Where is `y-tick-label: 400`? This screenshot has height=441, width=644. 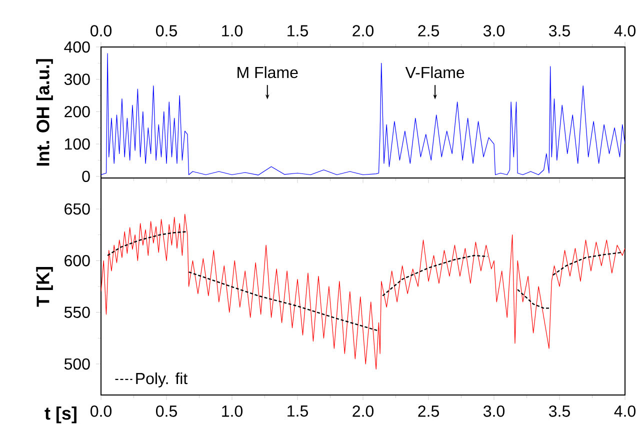 y-tick-label: 400 is located at coordinates (77, 47).